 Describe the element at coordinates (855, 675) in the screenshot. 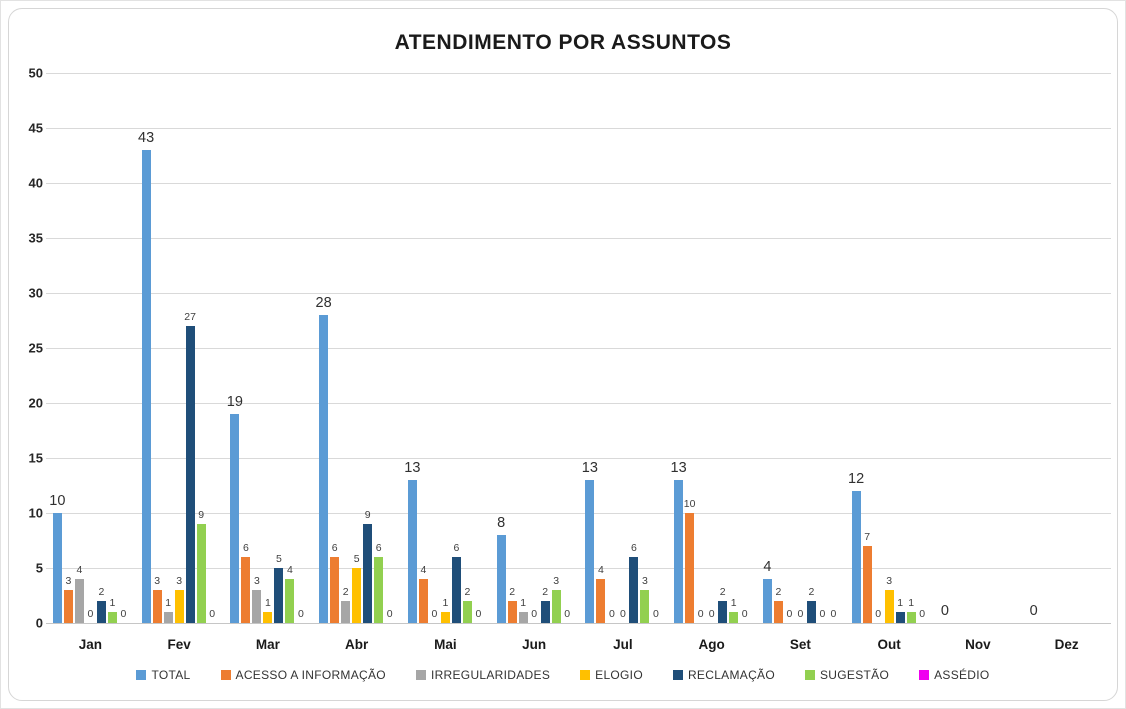

I see `legend-label: SUGESTÃO` at that location.